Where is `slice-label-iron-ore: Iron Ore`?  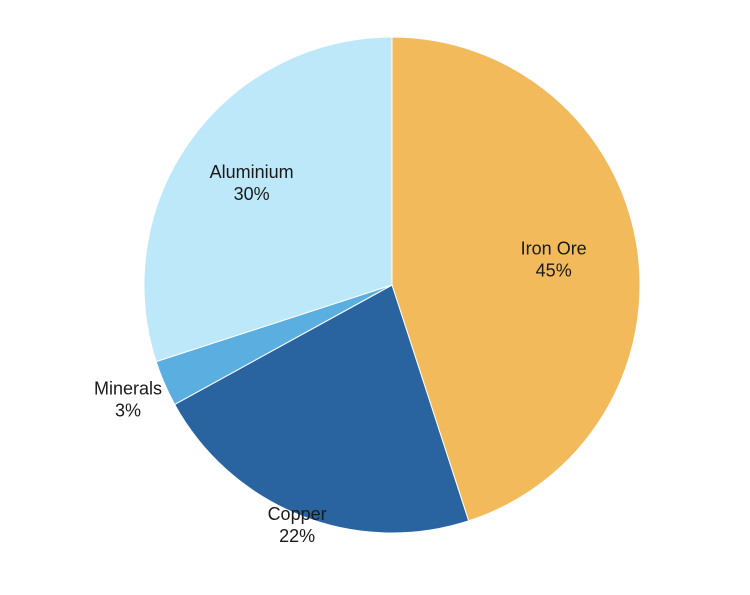
slice-label-iron-ore: Iron Ore is located at coordinates (554, 248).